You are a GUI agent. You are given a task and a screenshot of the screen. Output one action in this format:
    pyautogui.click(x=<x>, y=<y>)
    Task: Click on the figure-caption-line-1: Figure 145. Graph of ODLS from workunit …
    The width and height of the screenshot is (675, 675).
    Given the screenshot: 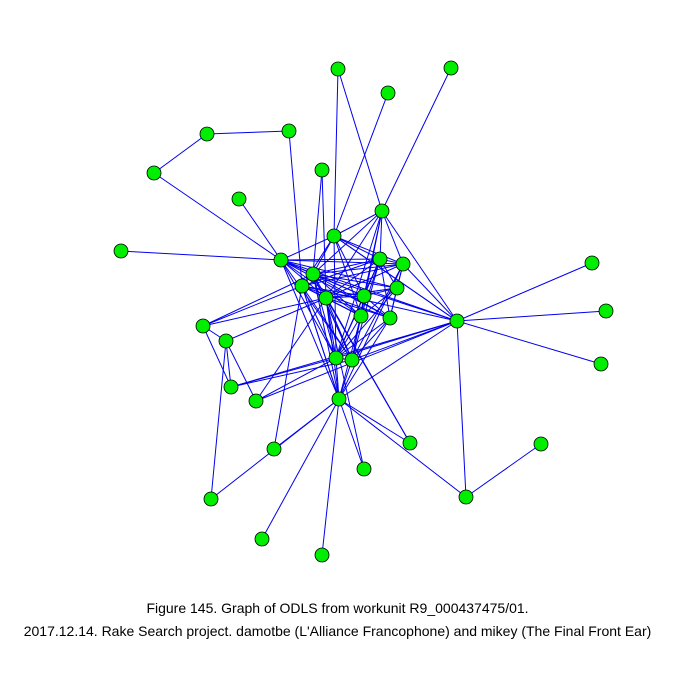 What is the action you would take?
    pyautogui.click(x=337, y=608)
    